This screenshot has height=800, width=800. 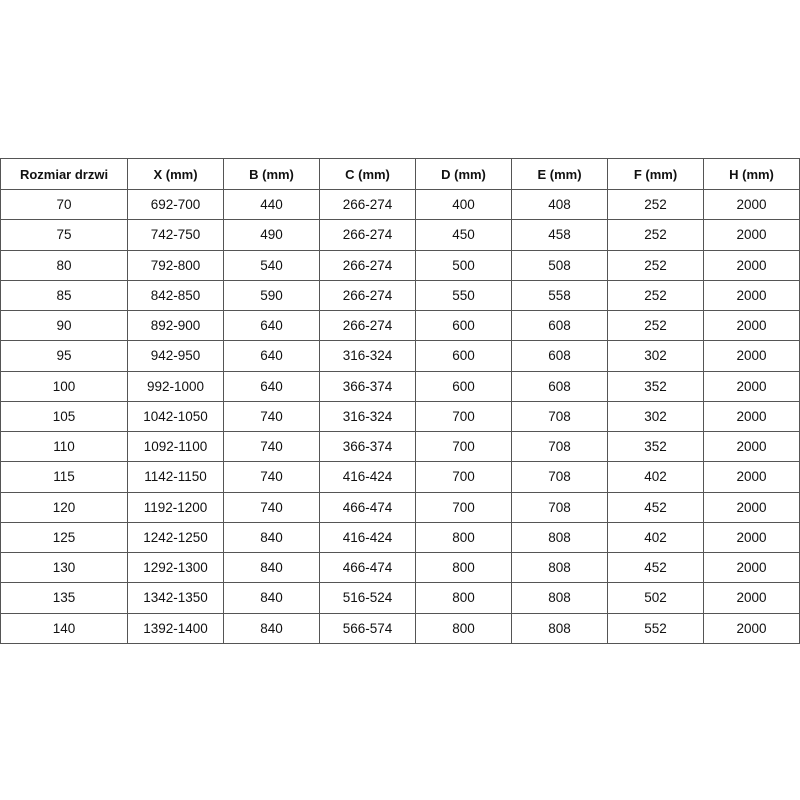 I want to click on table-row: 120 1192-1200 740 466-474 700 708 452 2000, so click(x=400, y=507).